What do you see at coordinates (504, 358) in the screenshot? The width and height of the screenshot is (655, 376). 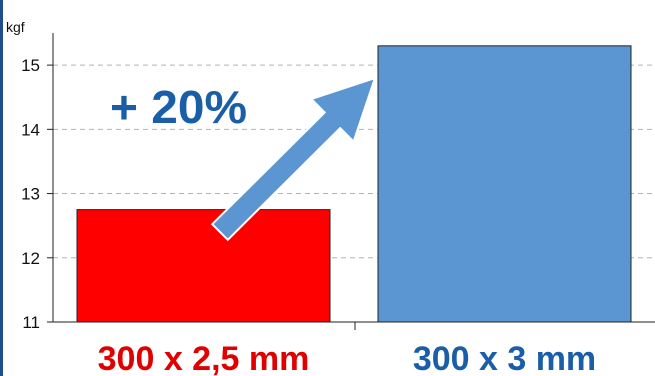 I see `category-label: 300 x 3 mm` at bounding box center [504, 358].